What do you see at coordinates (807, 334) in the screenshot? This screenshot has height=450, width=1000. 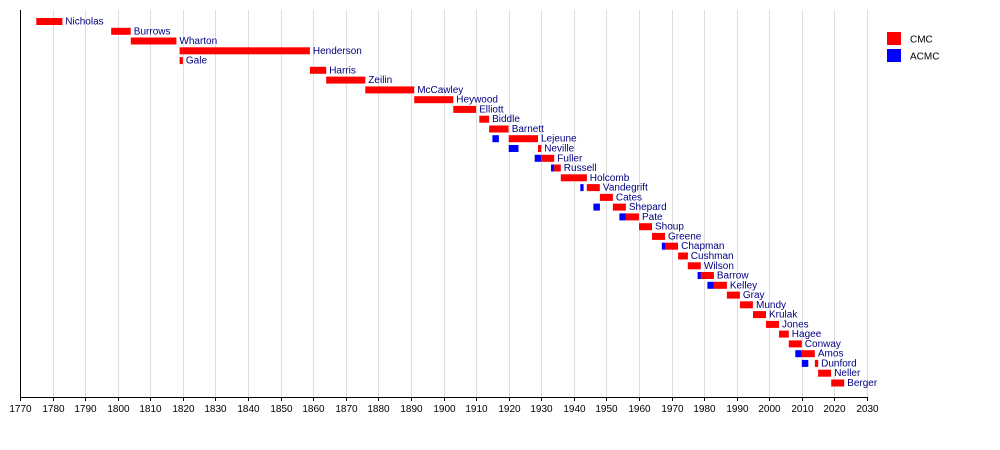 I see `bar-label: Hagee` at bounding box center [807, 334].